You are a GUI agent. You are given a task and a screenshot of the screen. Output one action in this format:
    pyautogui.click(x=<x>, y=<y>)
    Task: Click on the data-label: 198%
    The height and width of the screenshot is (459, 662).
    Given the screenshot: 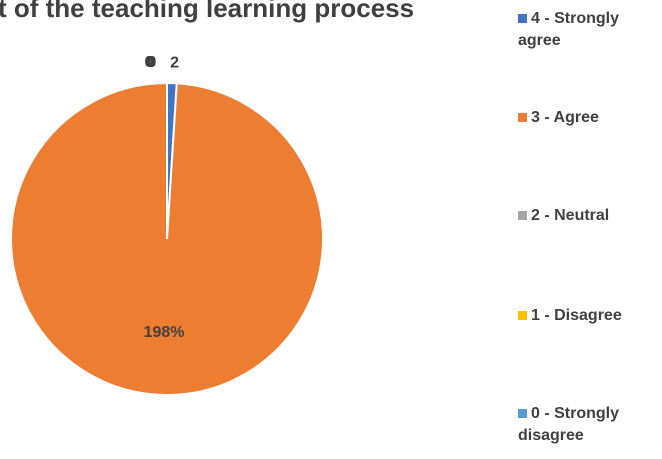 What is the action you would take?
    pyautogui.click(x=164, y=332)
    